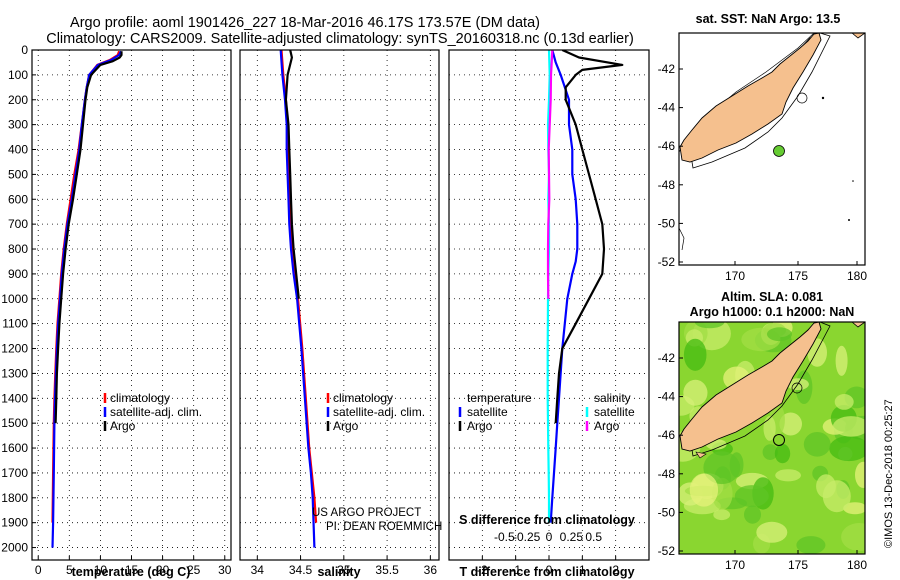 The width and height of the screenshot is (900, 580). What do you see at coordinates (735, 276) in the screenshot?
I see `sst-map-lon-label-0: 170` at bounding box center [735, 276].